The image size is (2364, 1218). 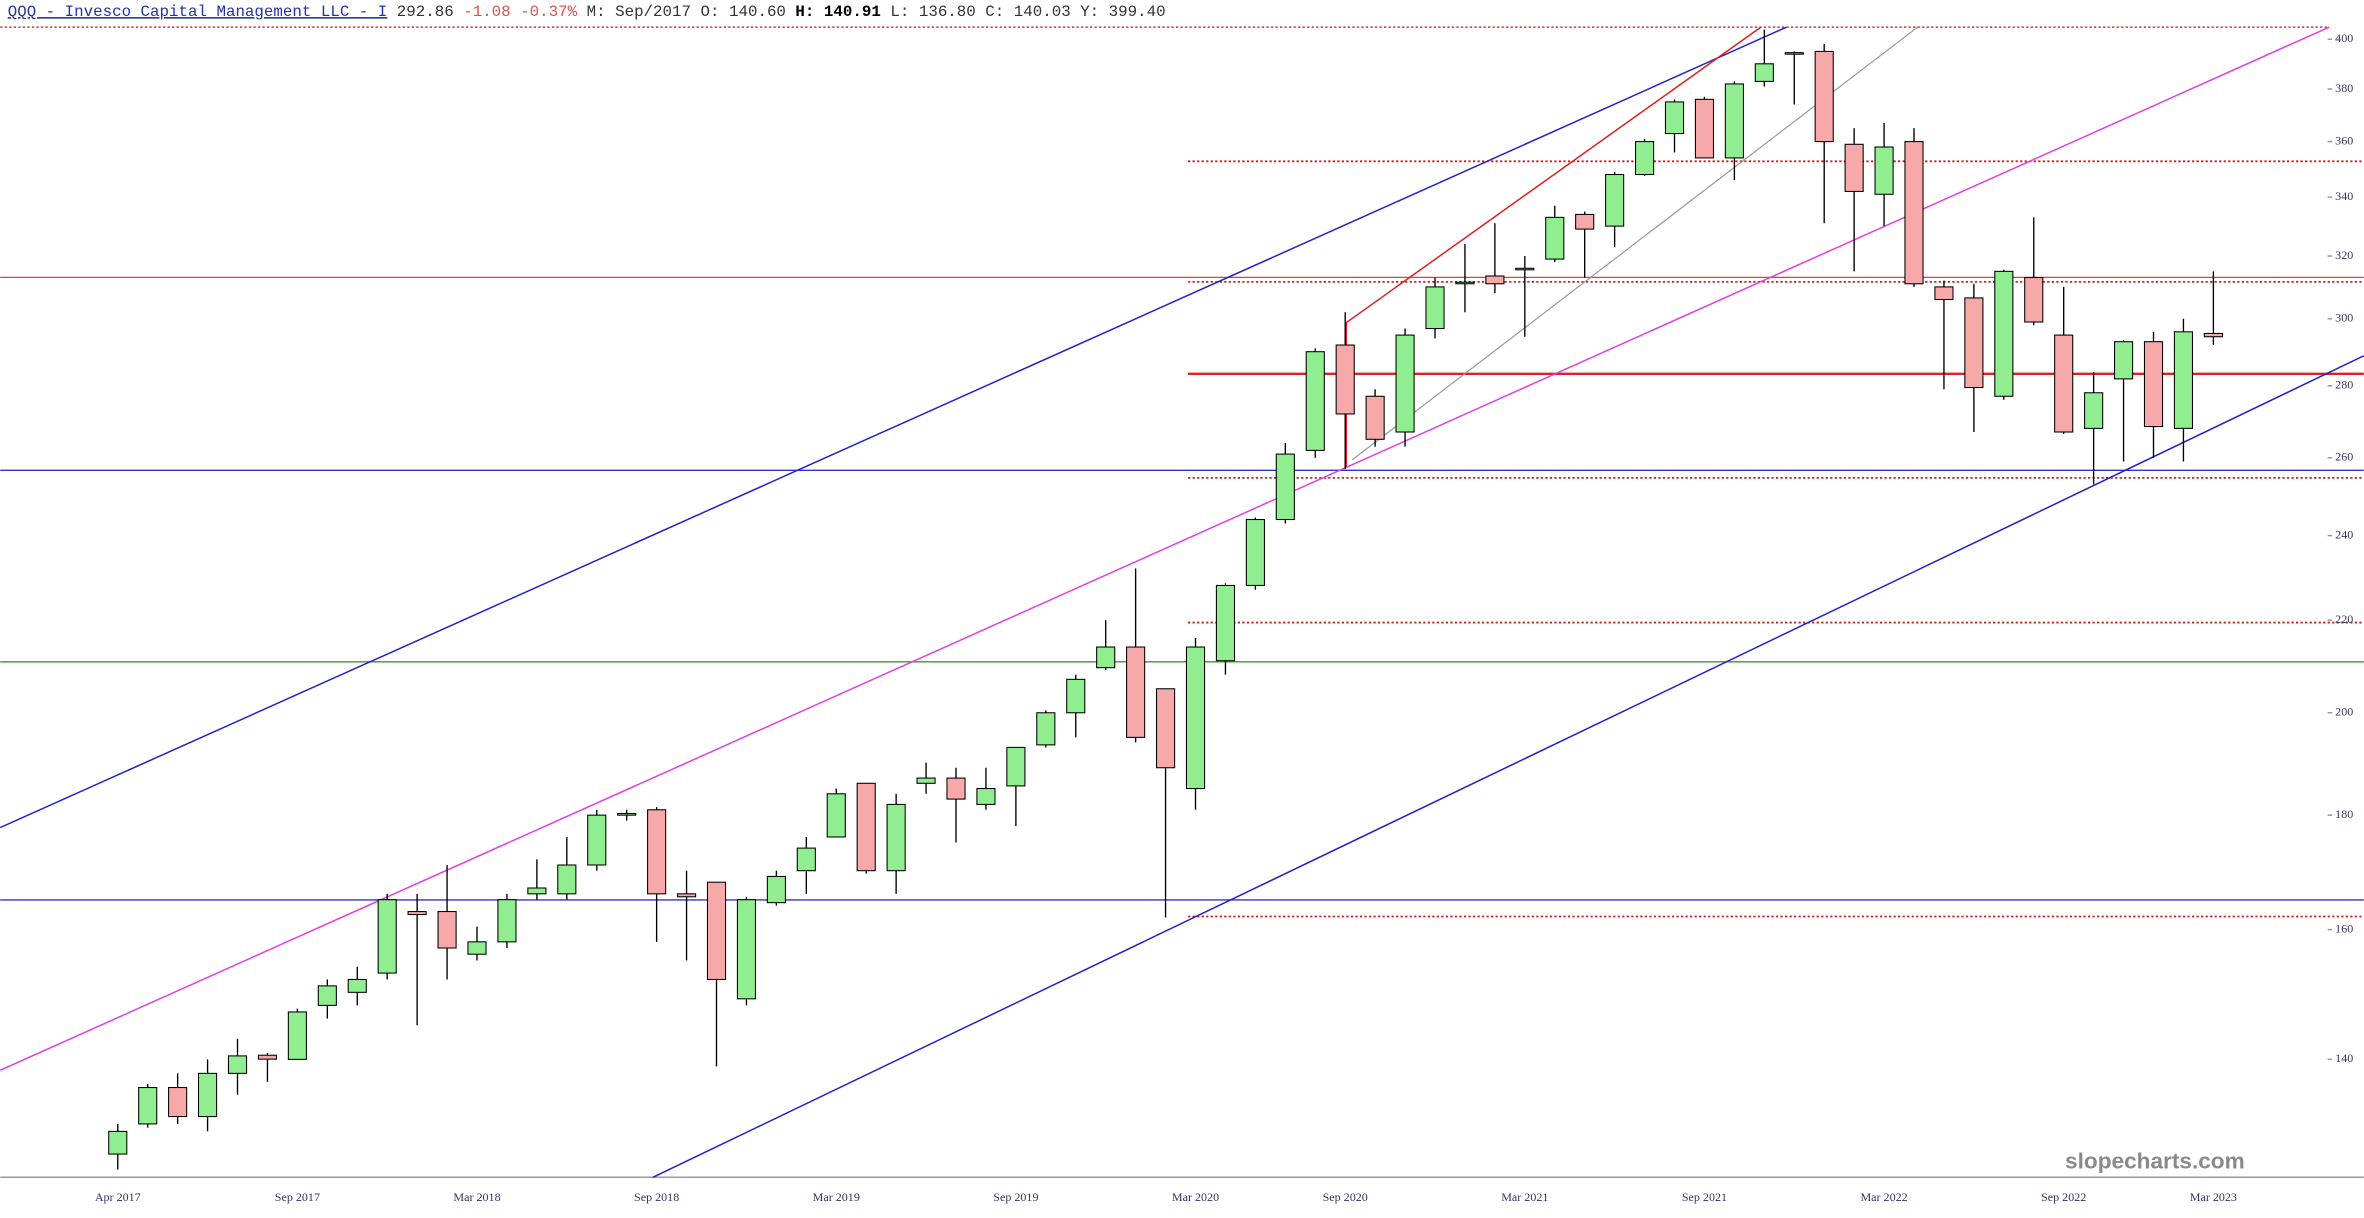 I want to click on x-tick-label: Mar 2018, so click(x=476, y=1197).